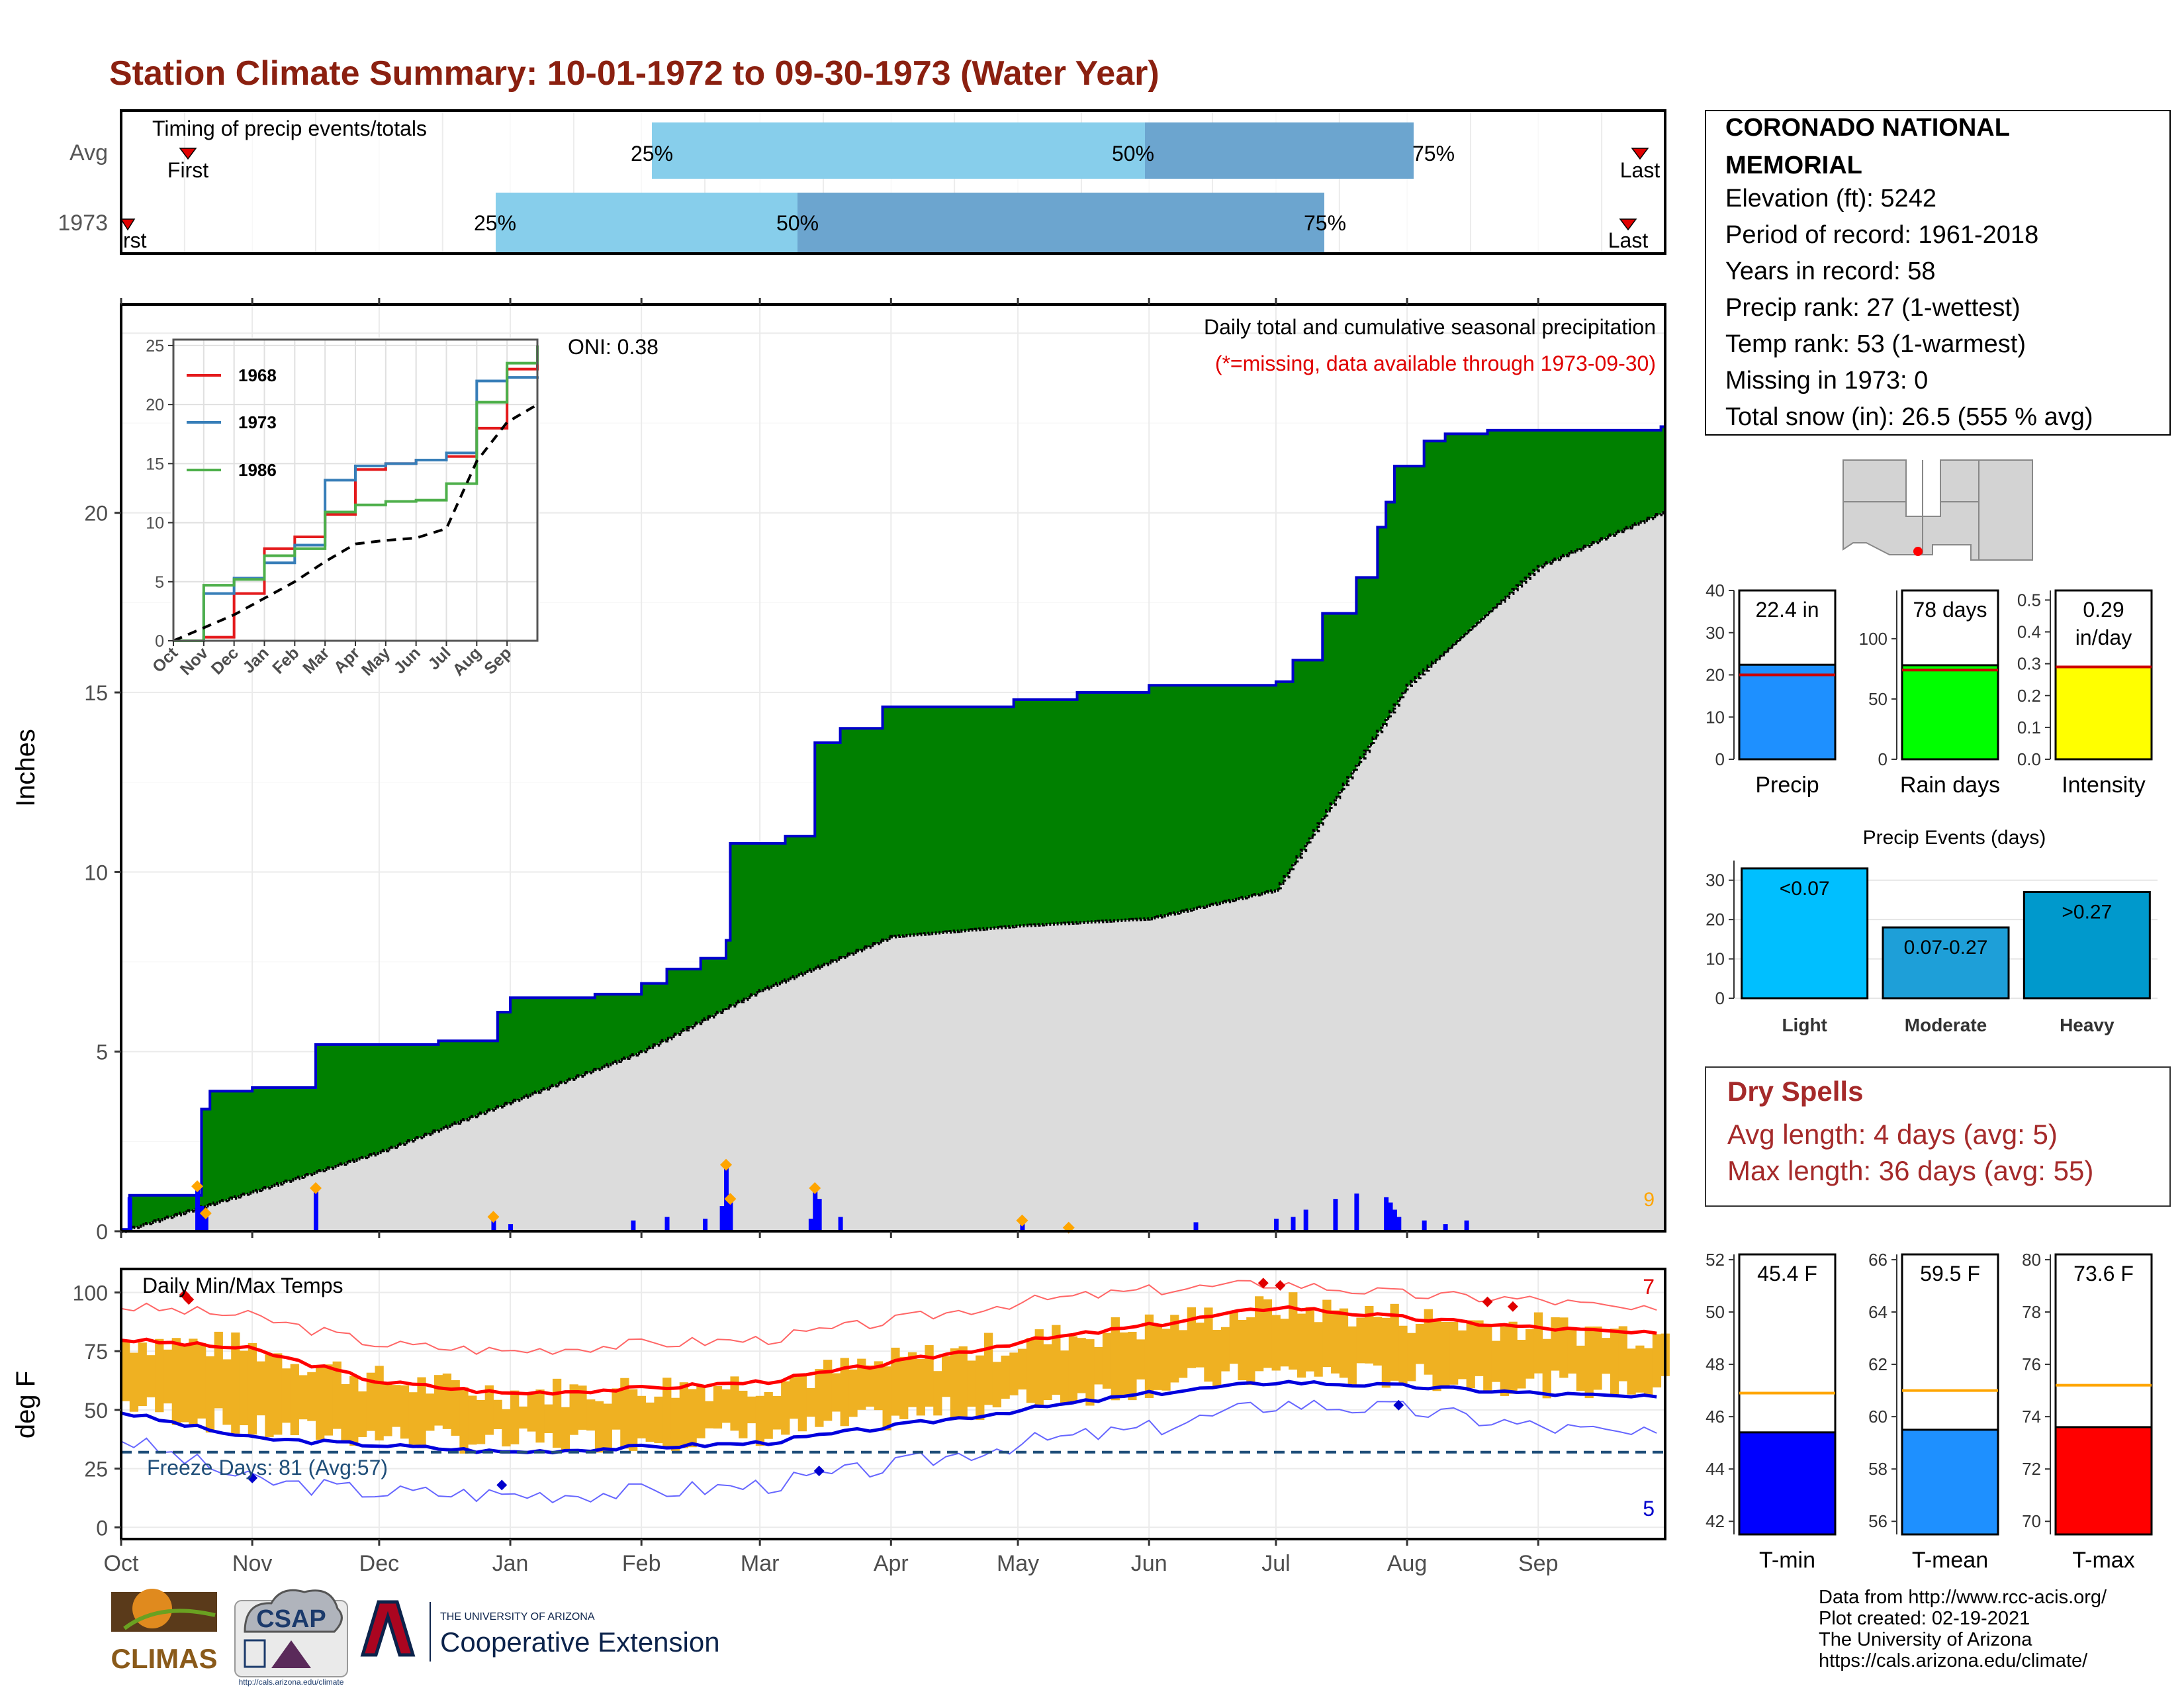  What do you see at coordinates (257, 375) in the screenshot?
I see `legend-1968-label: 1968` at bounding box center [257, 375].